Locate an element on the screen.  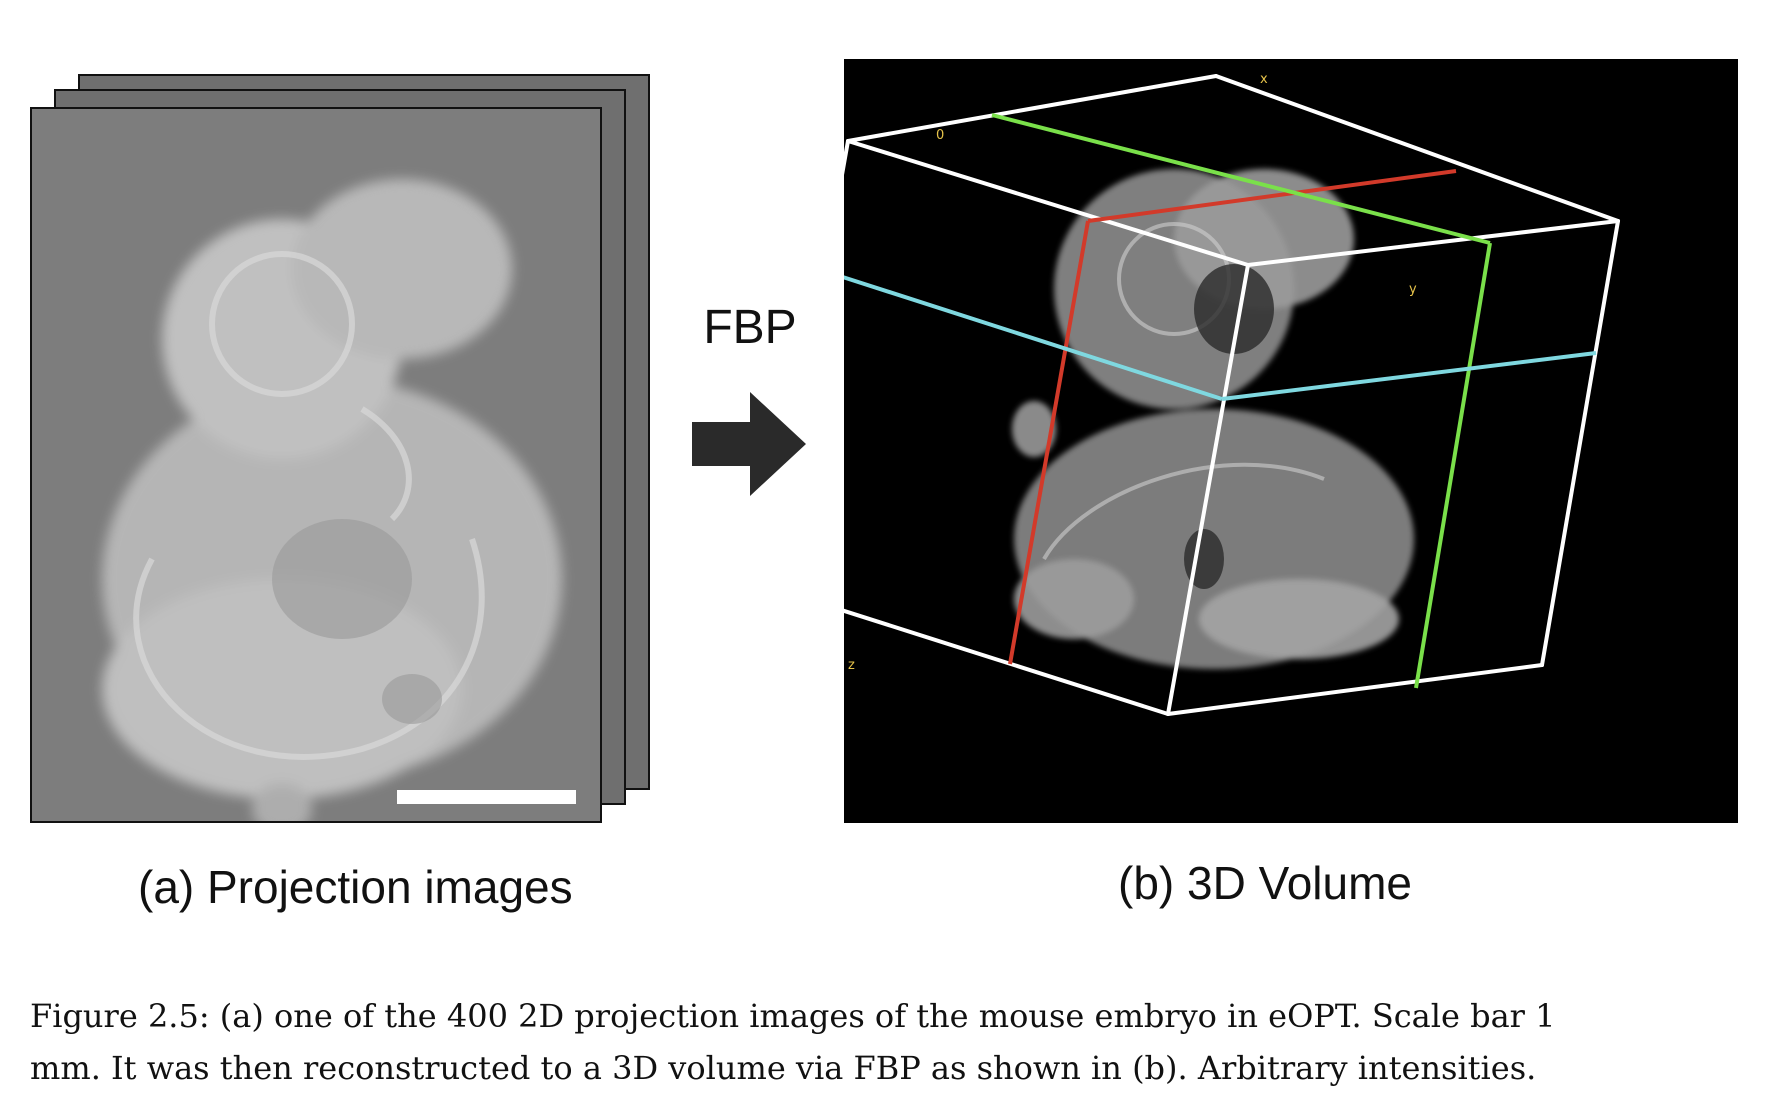
axis-label-z: z is located at coordinates (851, 665).